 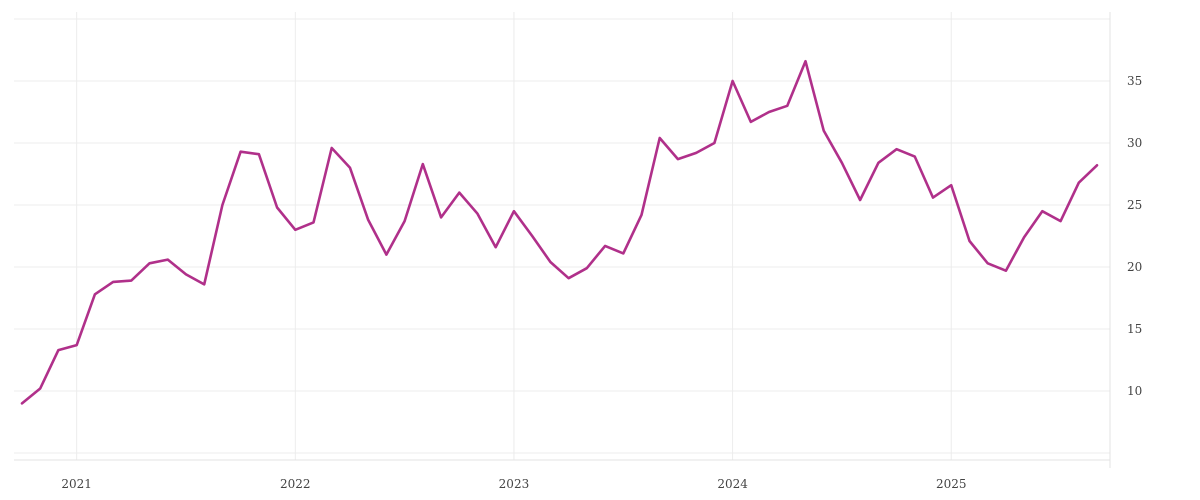 What do you see at coordinates (1134, 267) in the screenshot?
I see `y-tick-label: 20` at bounding box center [1134, 267].